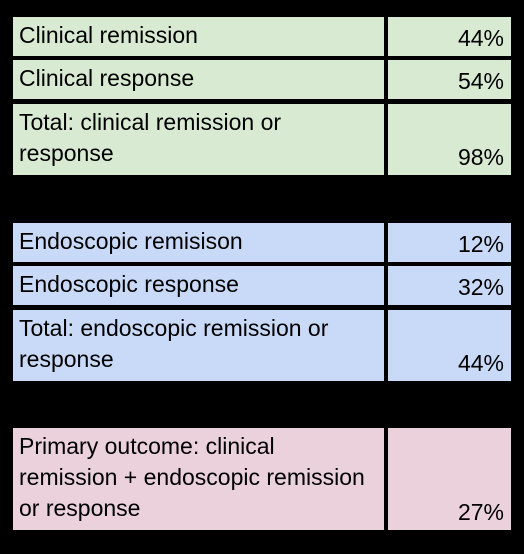 This screenshot has width=524, height=554. Describe the element at coordinates (198, 79) in the screenshot. I see `row-label: Clinical response` at that location.